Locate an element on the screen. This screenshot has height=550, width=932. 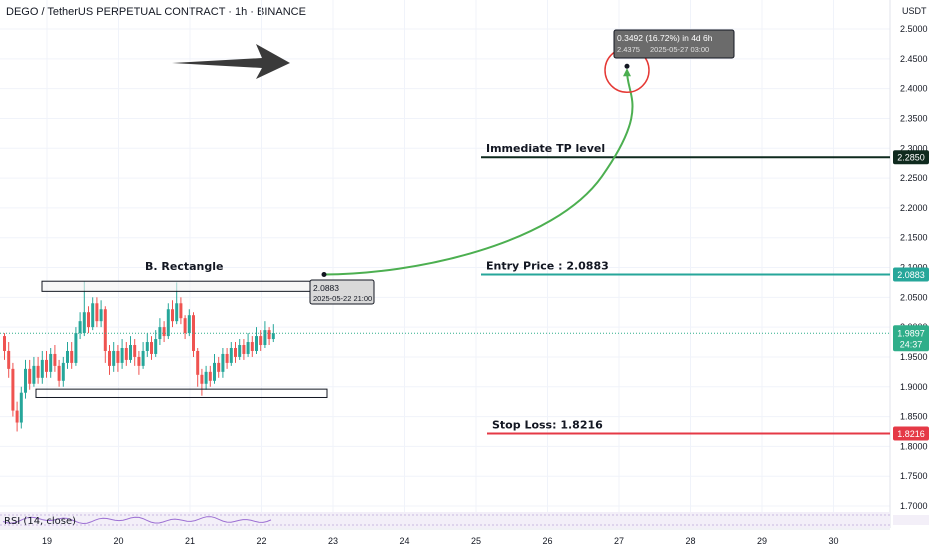
target-tooltip-date: 2025-05-27 03:00 is located at coordinates (679, 49).